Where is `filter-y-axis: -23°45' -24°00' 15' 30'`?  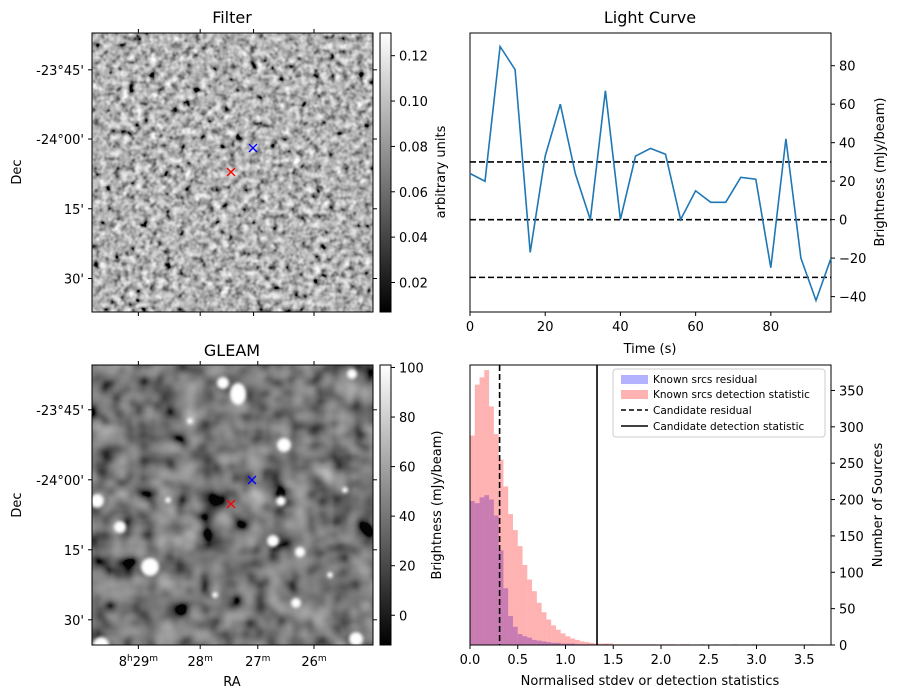 filter-y-axis: -23°45' -24°00' 15' 30' is located at coordinates (206, 176).